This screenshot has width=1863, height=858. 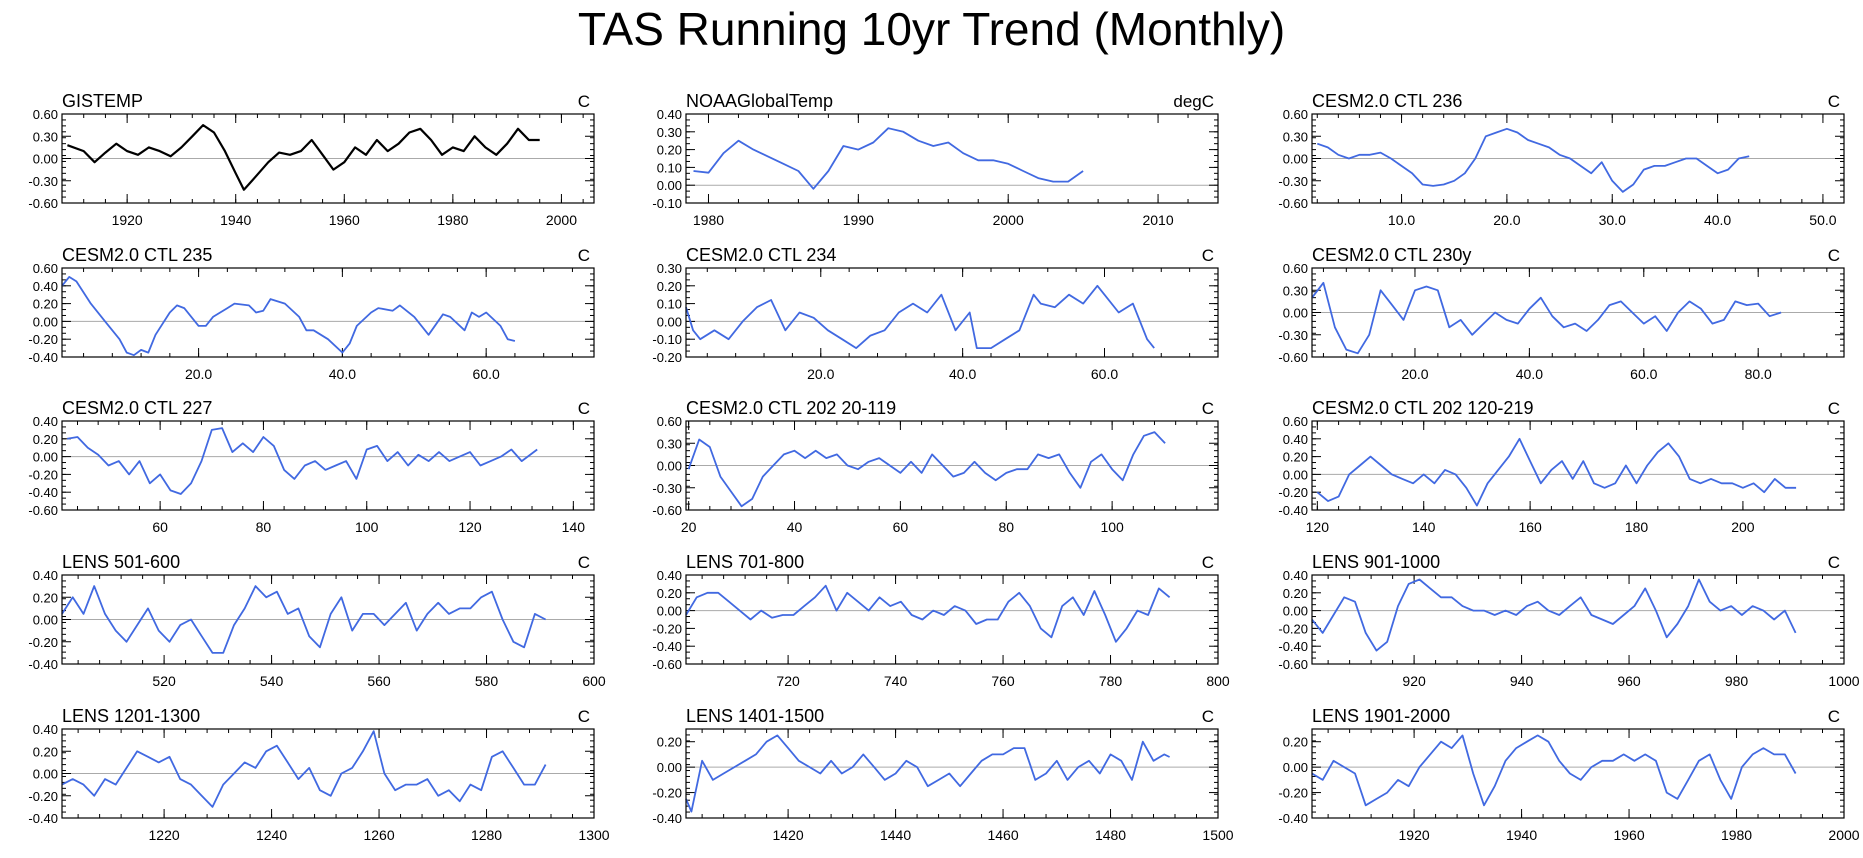 What do you see at coordinates (755, 716) in the screenshot?
I see `panel-title: LENS 1401-1500` at bounding box center [755, 716].